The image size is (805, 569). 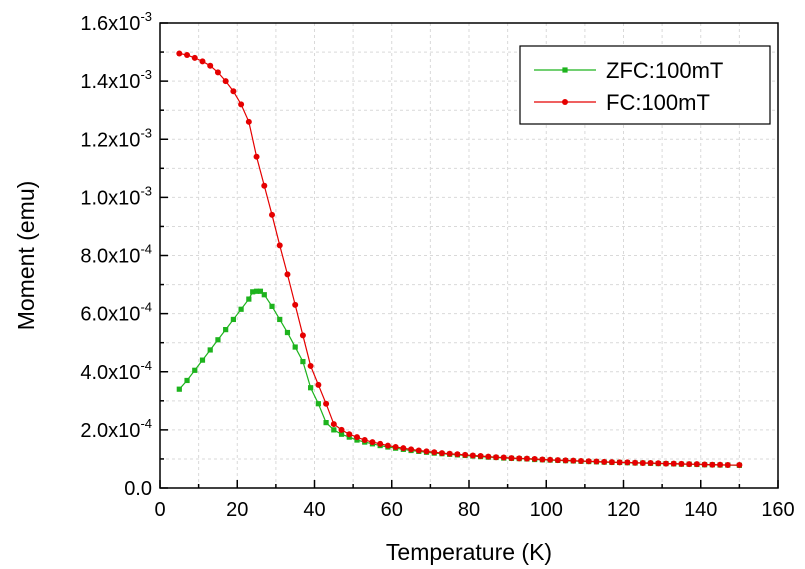 I want to click on y-tick-label: 0.0, so click(x=138, y=489).